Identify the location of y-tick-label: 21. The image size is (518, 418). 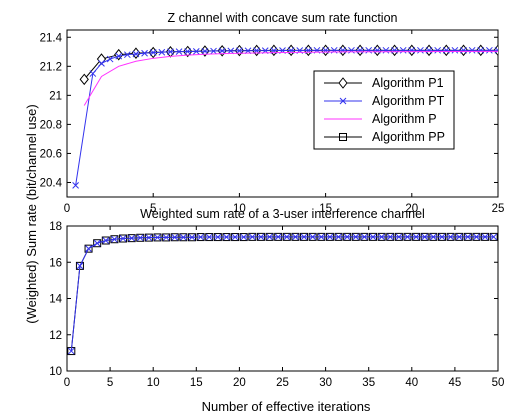
(55, 96).